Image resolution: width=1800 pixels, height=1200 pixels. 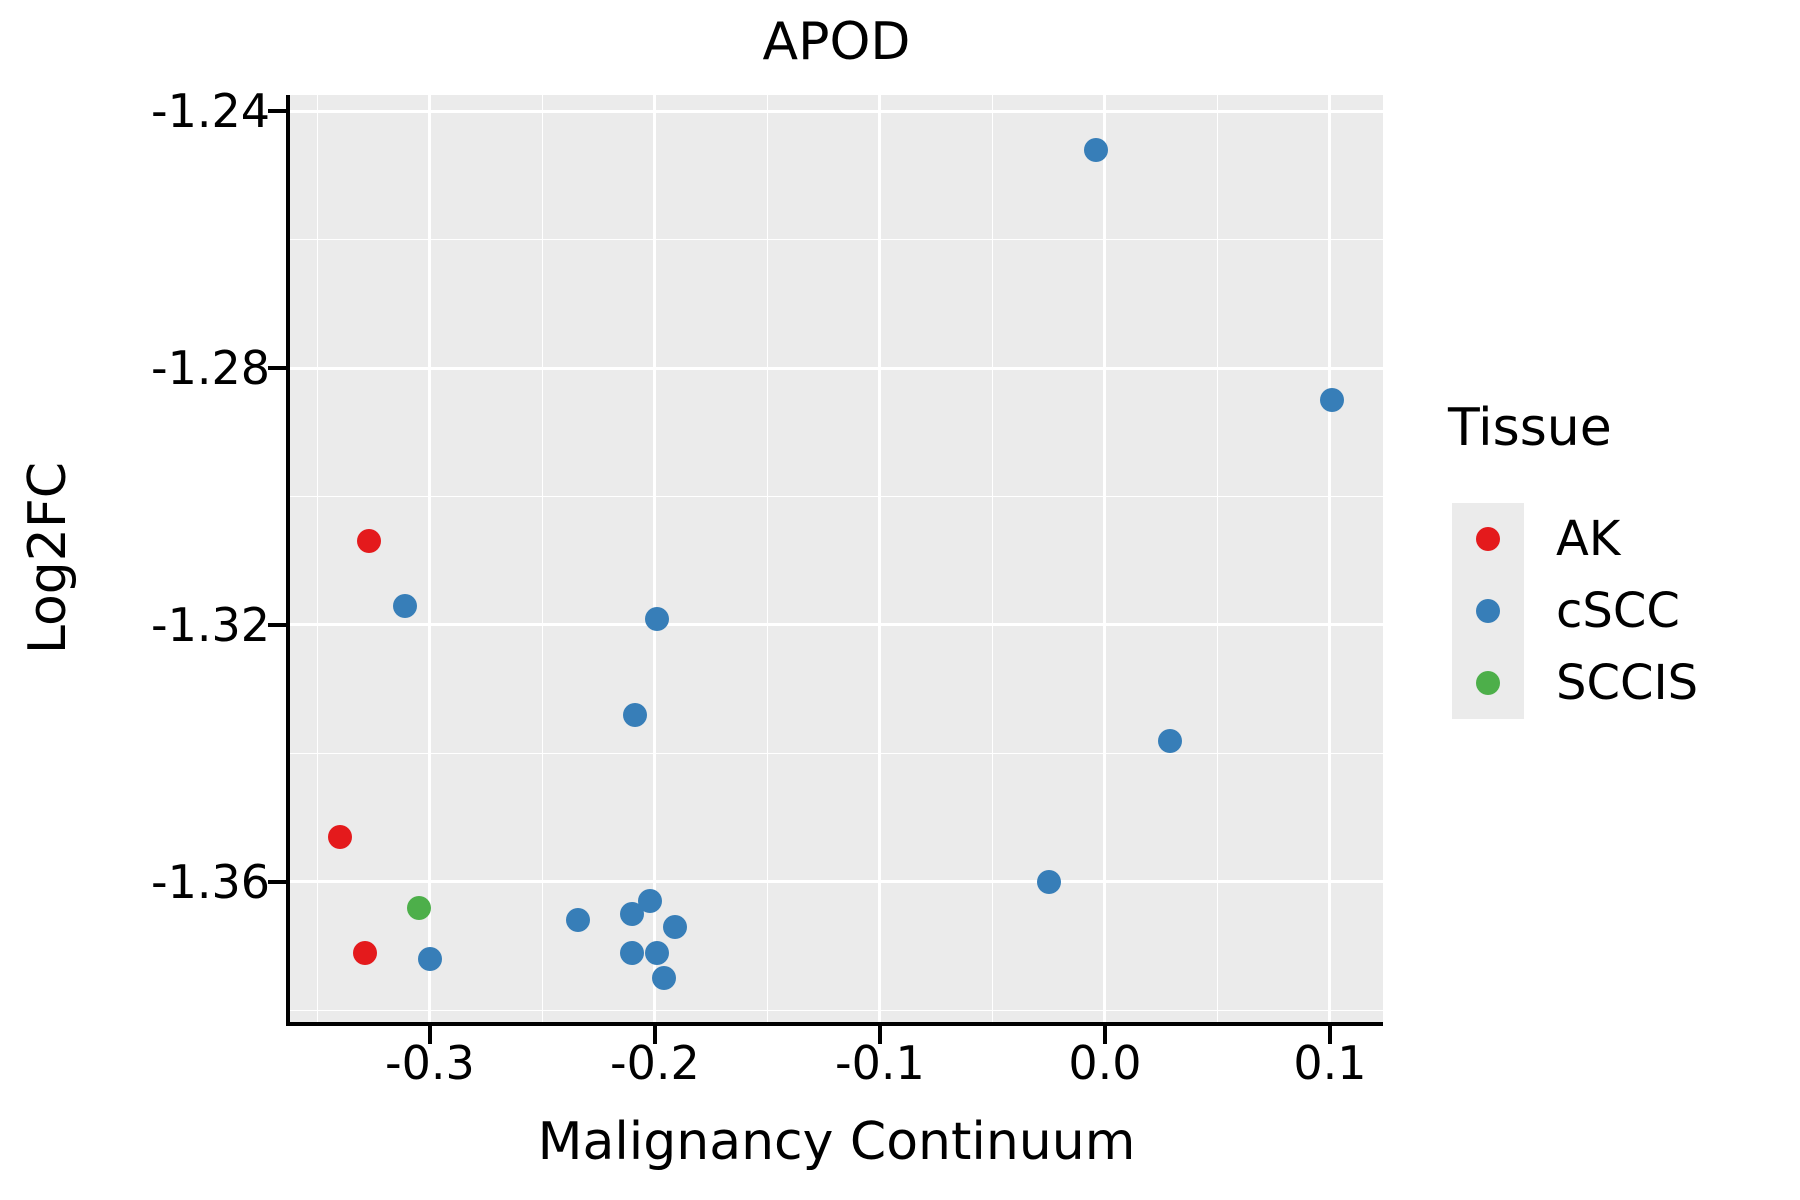 I want to click on x-axis-line, so click(x=834, y=1024).